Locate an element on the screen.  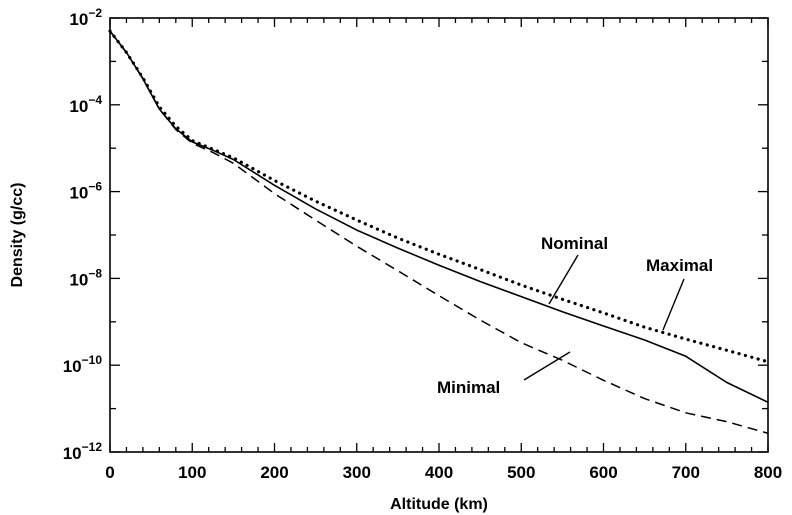
y-tick-label: 10⁻⁸ is located at coordinates (85, 277).